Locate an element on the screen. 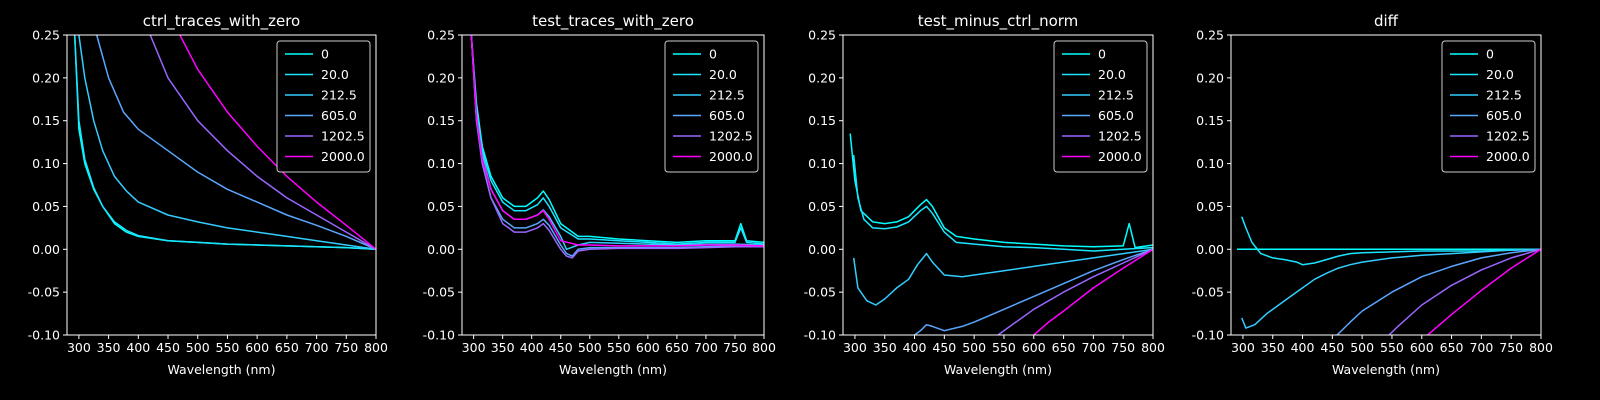 The width and height of the screenshot is (1600, 400). chart-title: ctrl_traces_with_zero is located at coordinates (221, 21).